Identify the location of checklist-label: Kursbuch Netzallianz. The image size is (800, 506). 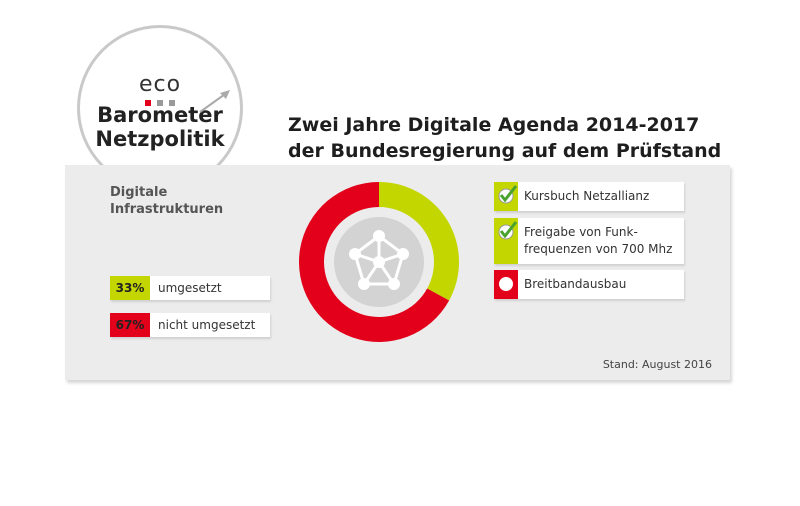
(587, 196).